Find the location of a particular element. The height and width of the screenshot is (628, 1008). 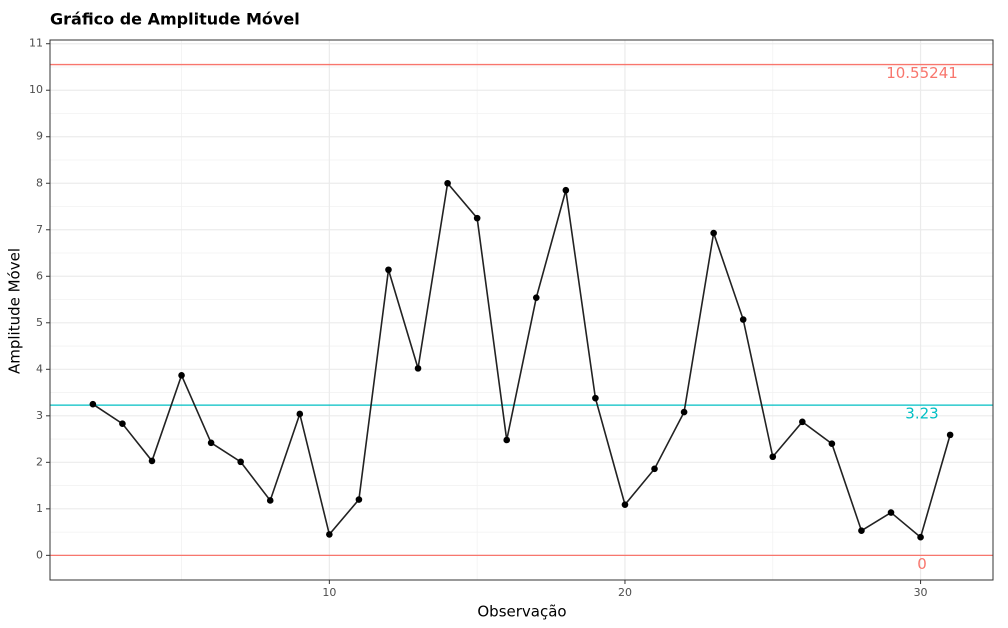

y-tick-label: 4 is located at coordinates (39, 368).